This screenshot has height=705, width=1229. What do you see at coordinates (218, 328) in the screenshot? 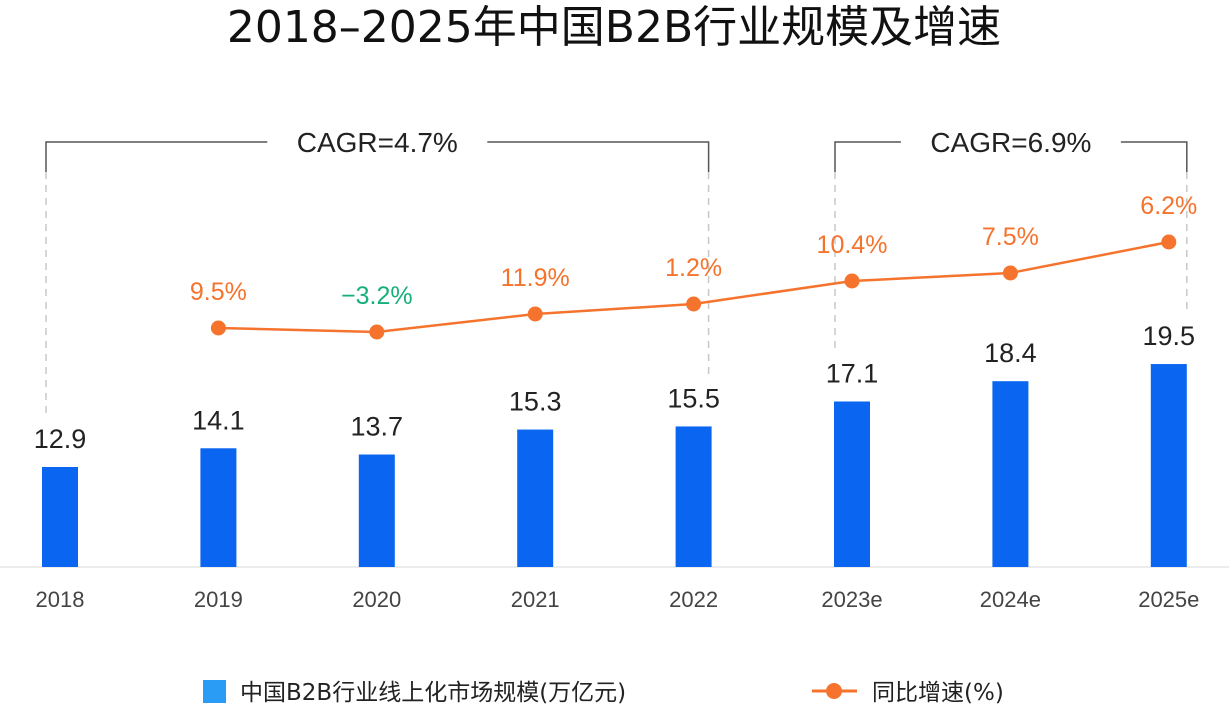
I see `growth-point-2019` at bounding box center [218, 328].